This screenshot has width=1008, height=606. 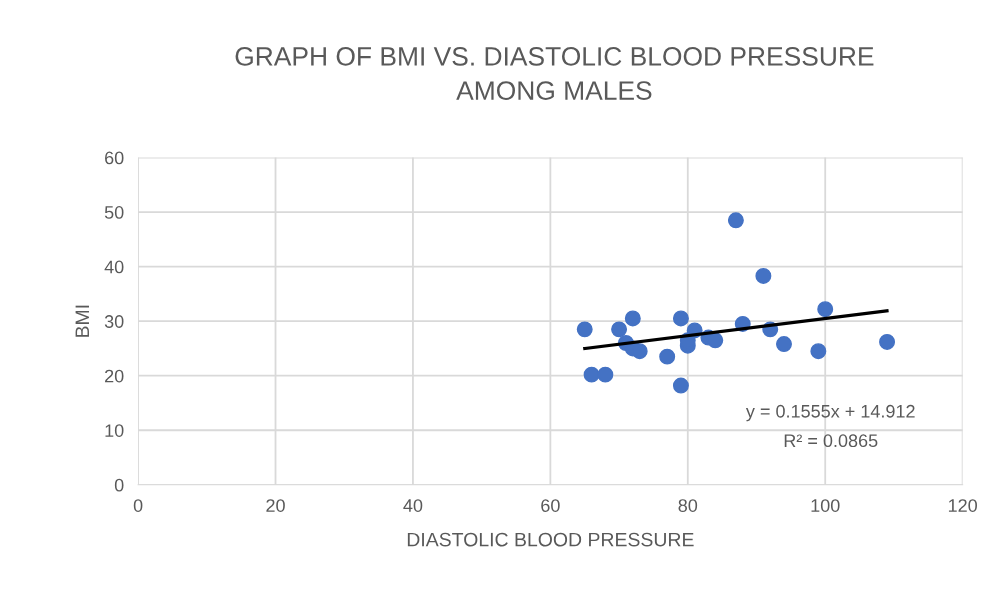 I want to click on annotation: y = 0.1555x + 14.912, so click(x=830, y=413).